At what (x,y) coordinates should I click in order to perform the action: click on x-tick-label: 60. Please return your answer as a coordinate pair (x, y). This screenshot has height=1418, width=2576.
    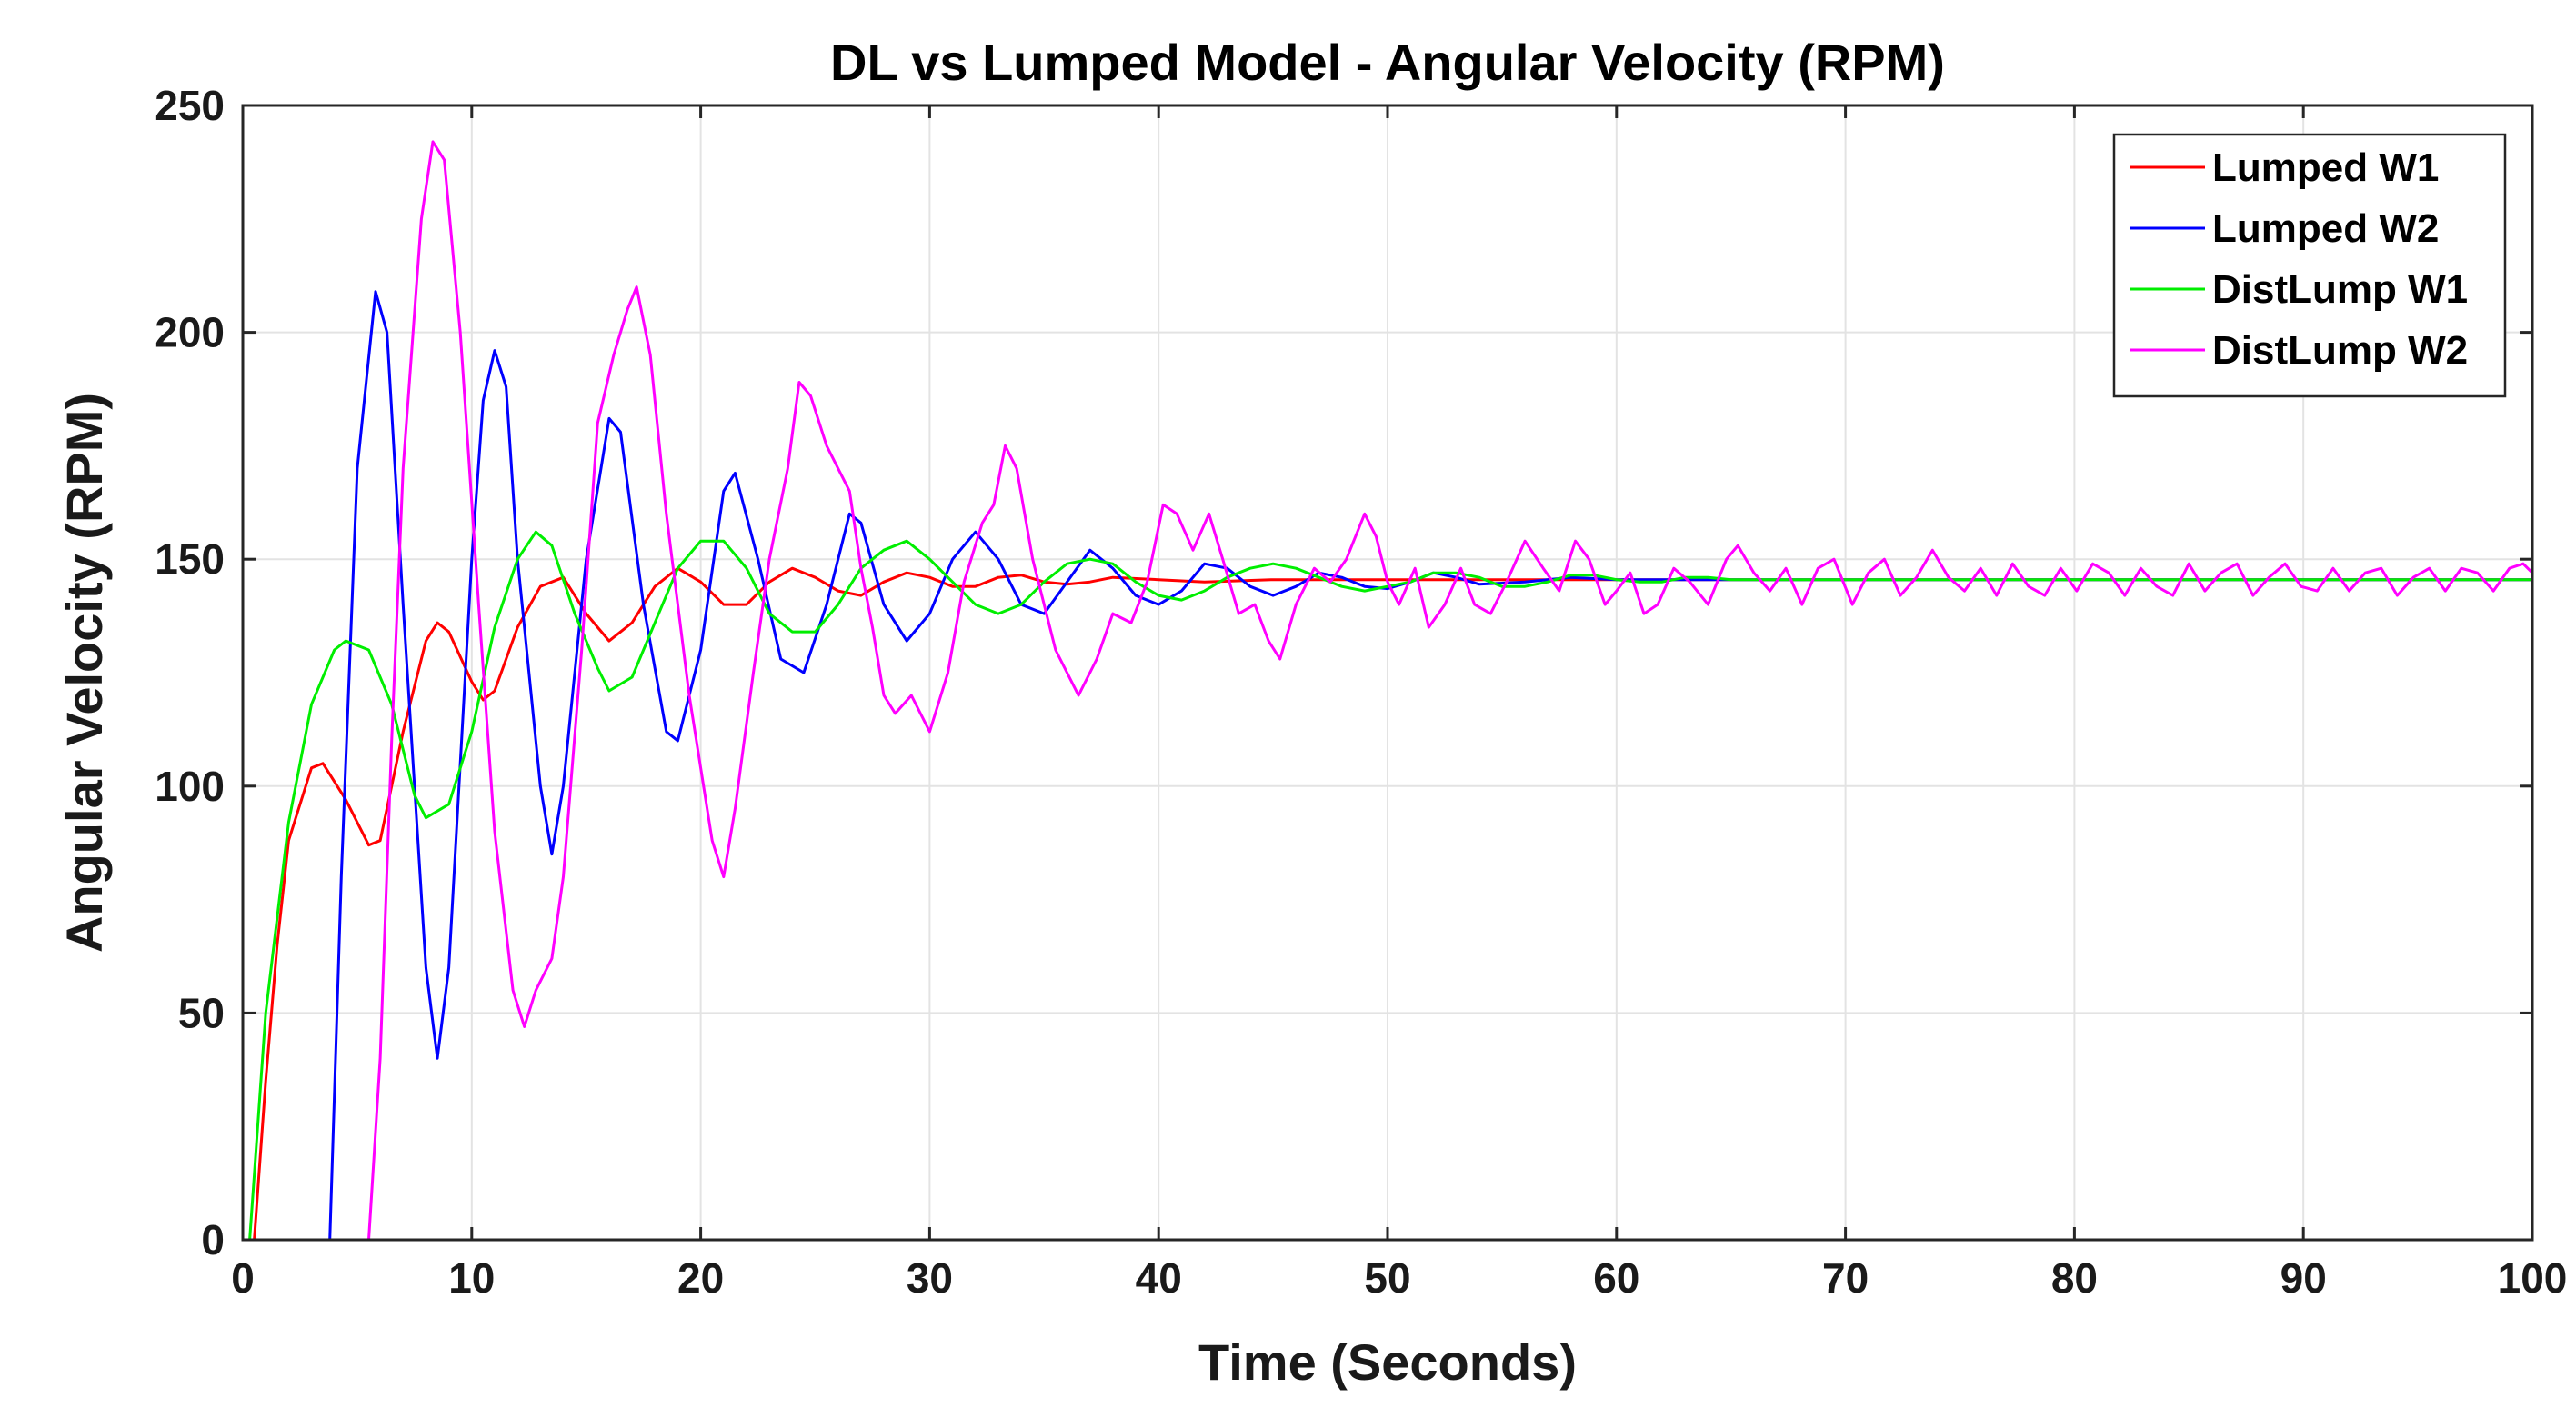
    Looking at the image, I should click on (1616, 1278).